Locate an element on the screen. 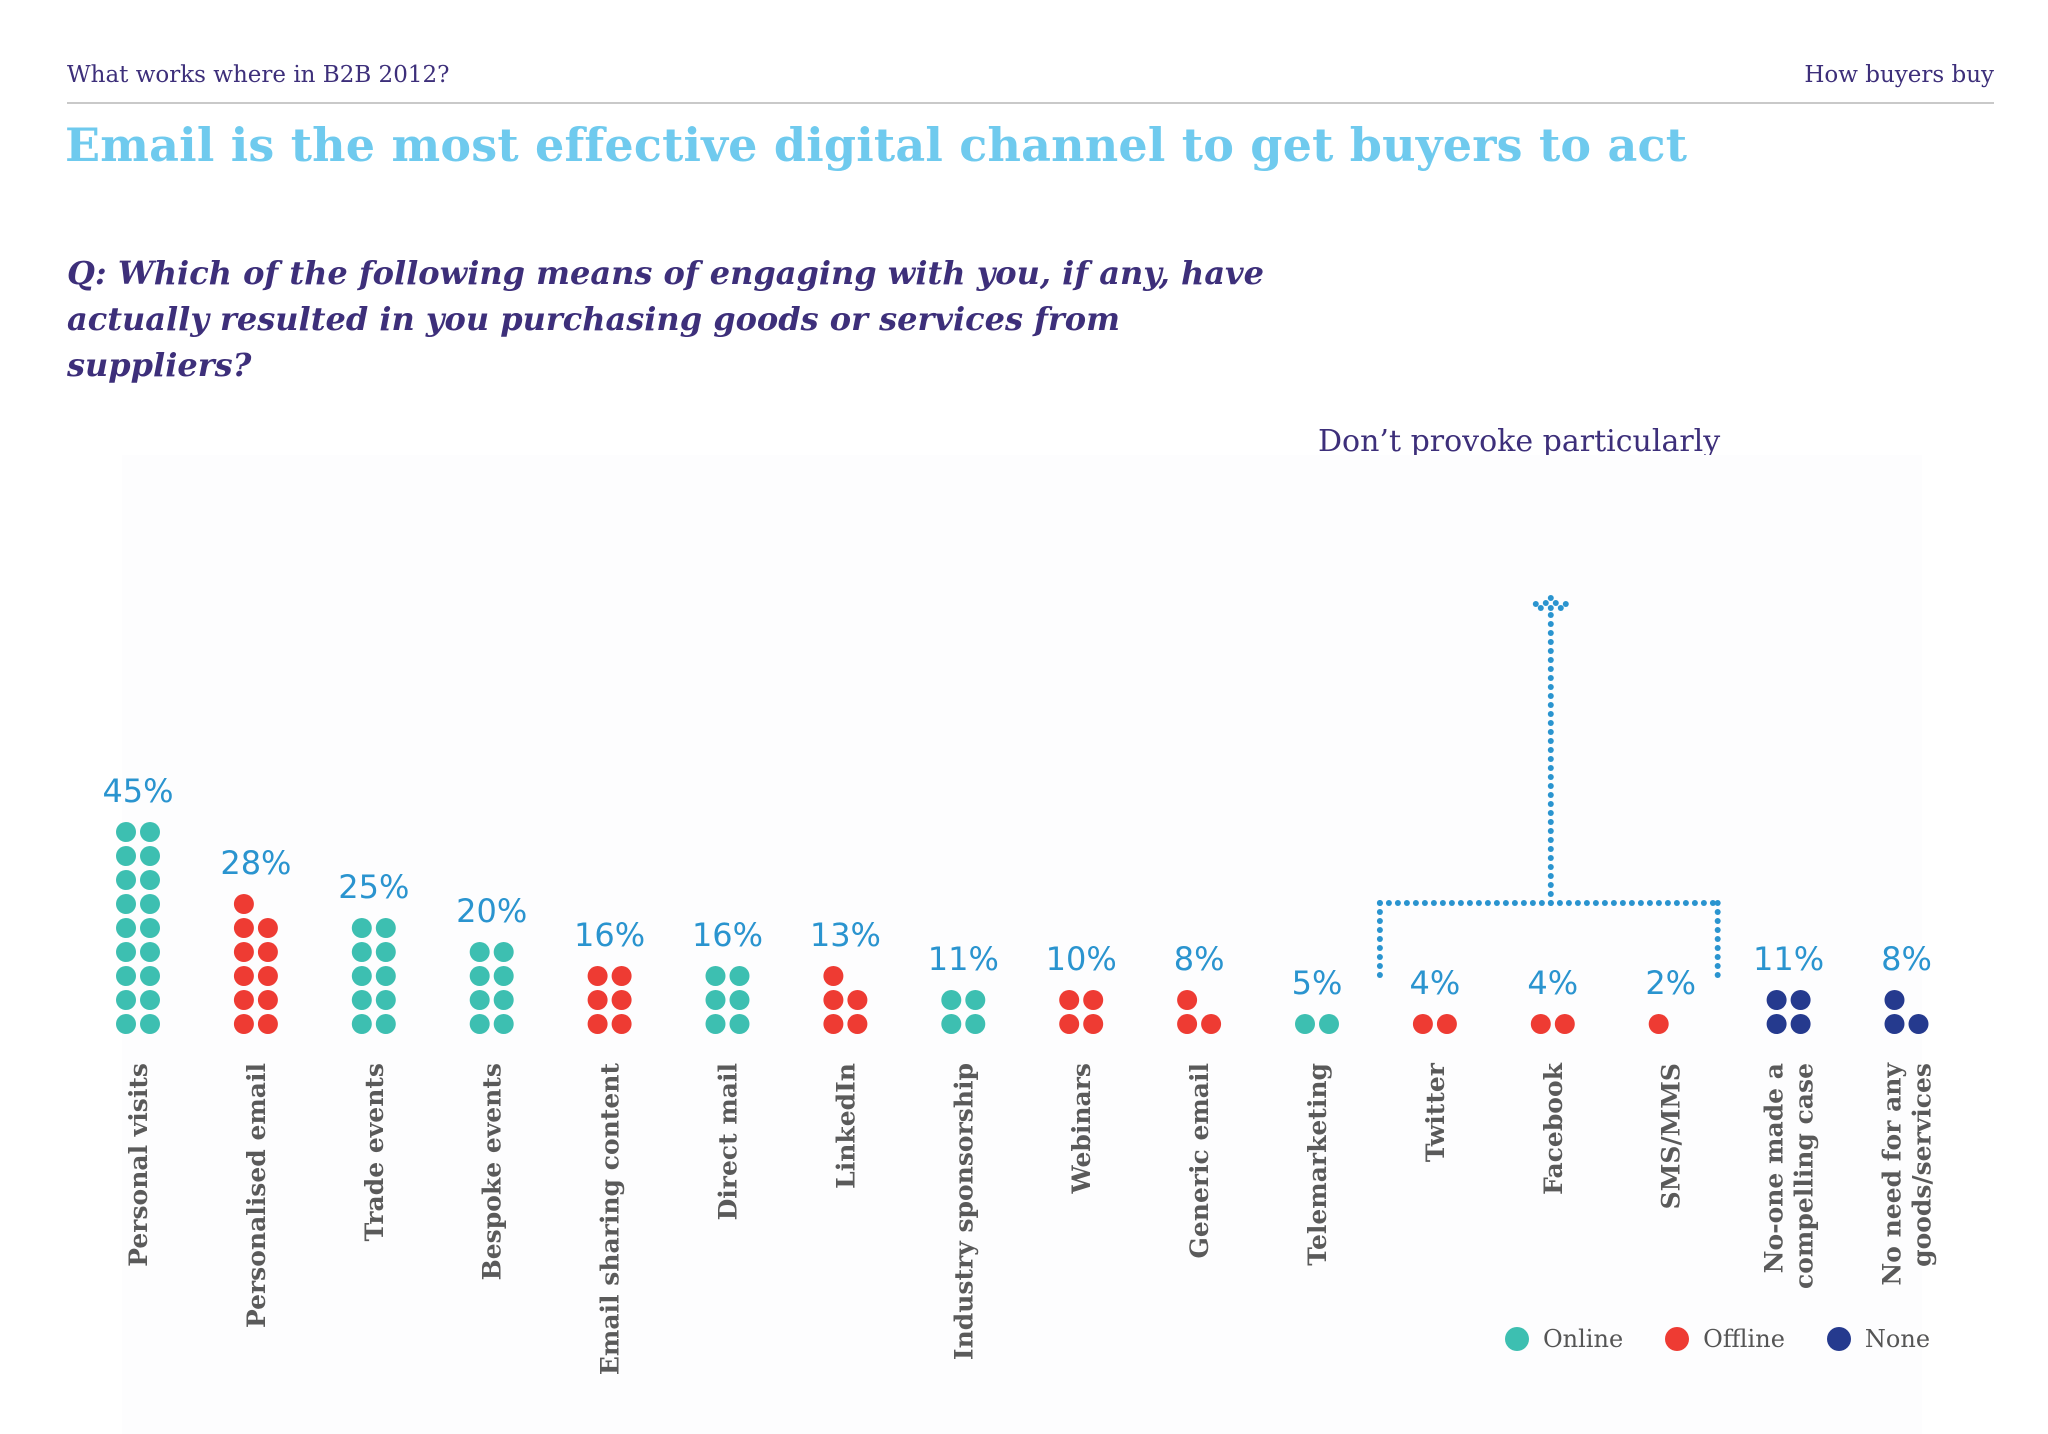 This screenshot has height=1434, width=2048. legend-dot-online is located at coordinates (1517, 1339).